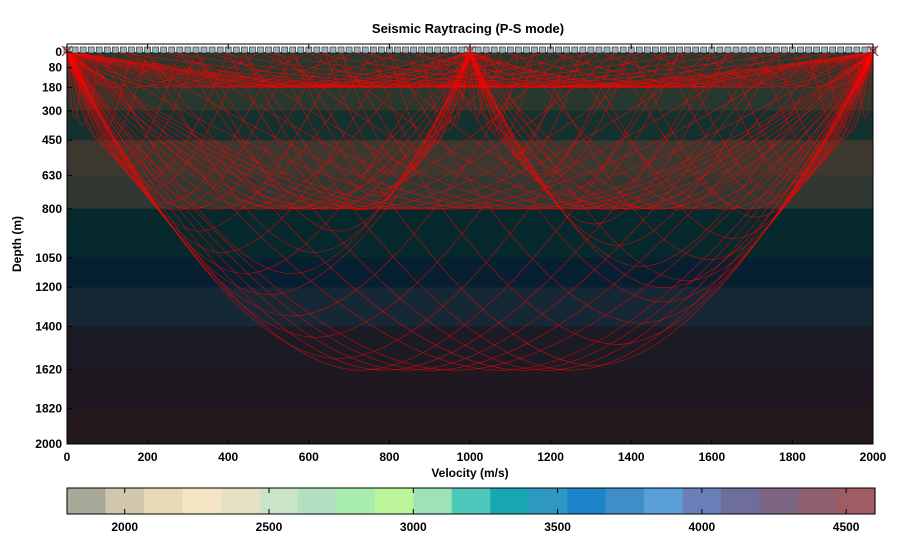 This screenshot has height=549, width=905. What do you see at coordinates (58, 52) in the screenshot?
I see `y-tick-label: 0` at bounding box center [58, 52].